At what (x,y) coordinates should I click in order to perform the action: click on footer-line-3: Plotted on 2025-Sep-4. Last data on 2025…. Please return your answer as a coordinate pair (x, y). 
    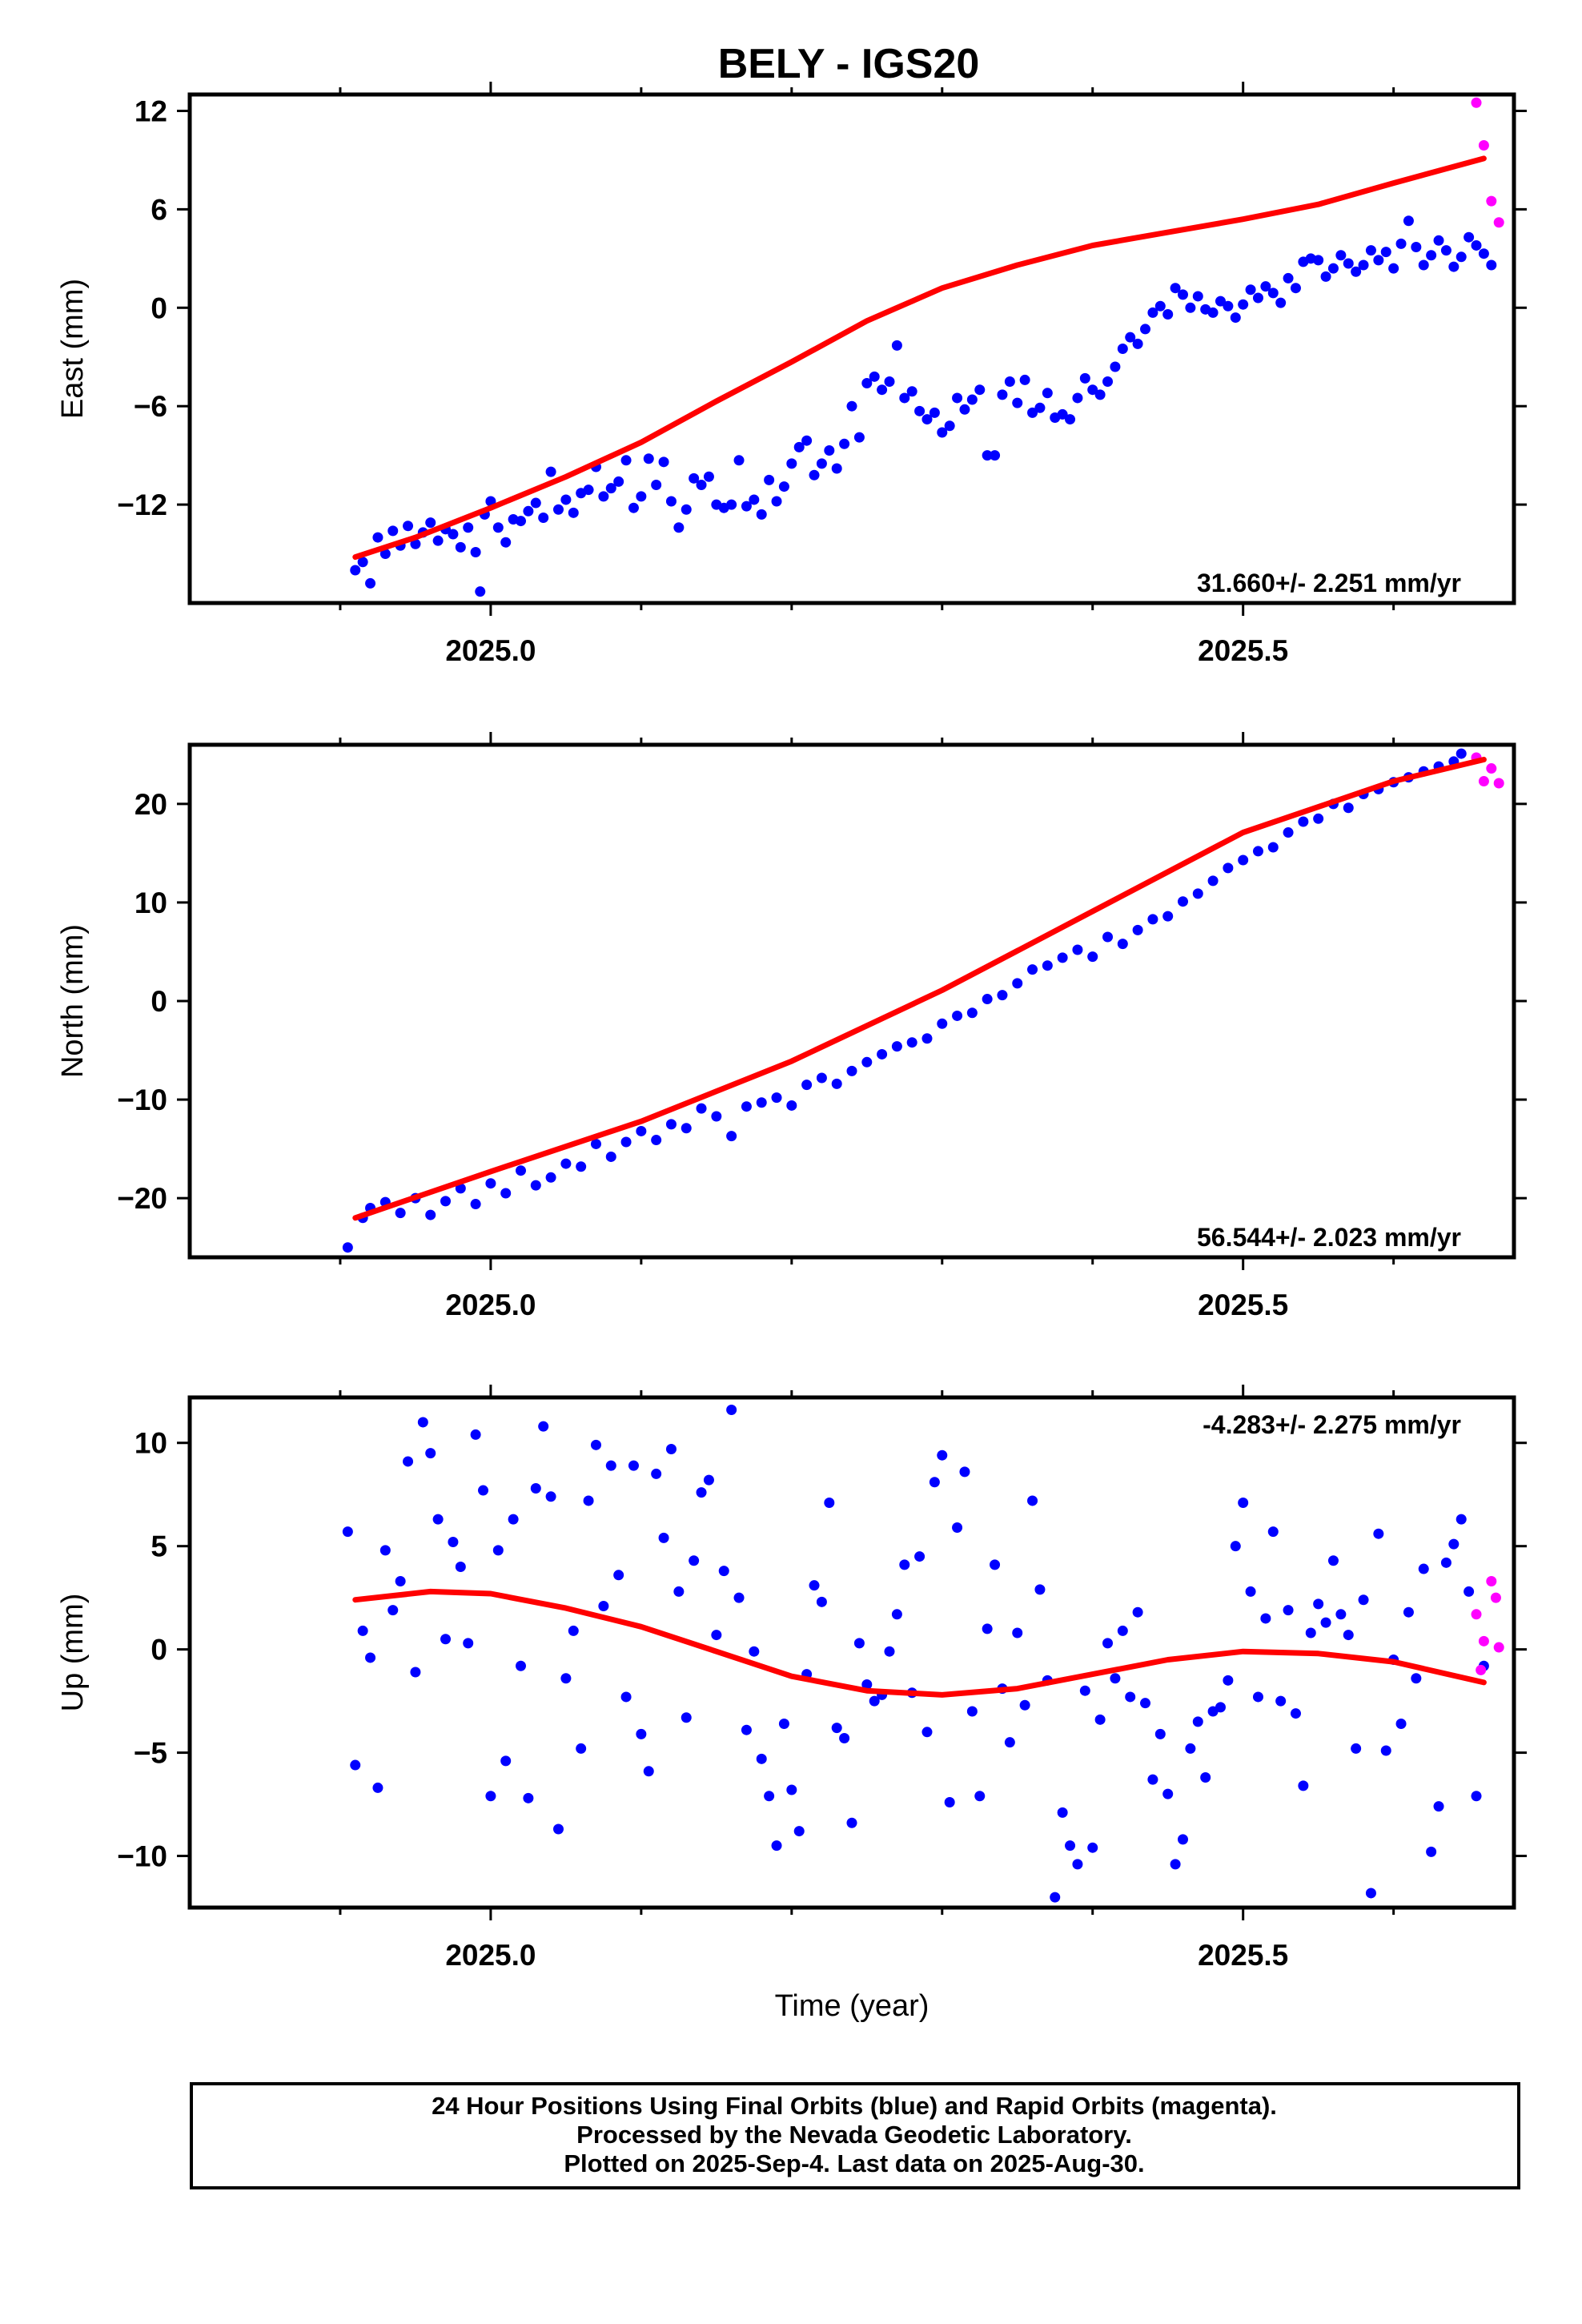
    Looking at the image, I should click on (854, 2163).